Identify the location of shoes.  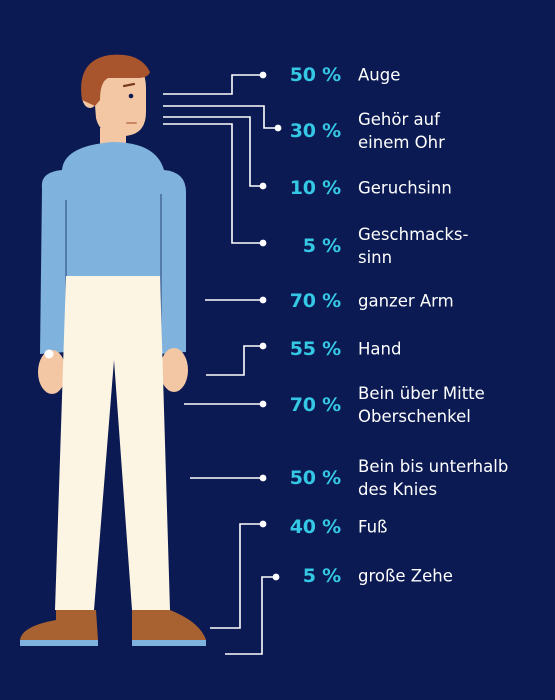
(113, 628).